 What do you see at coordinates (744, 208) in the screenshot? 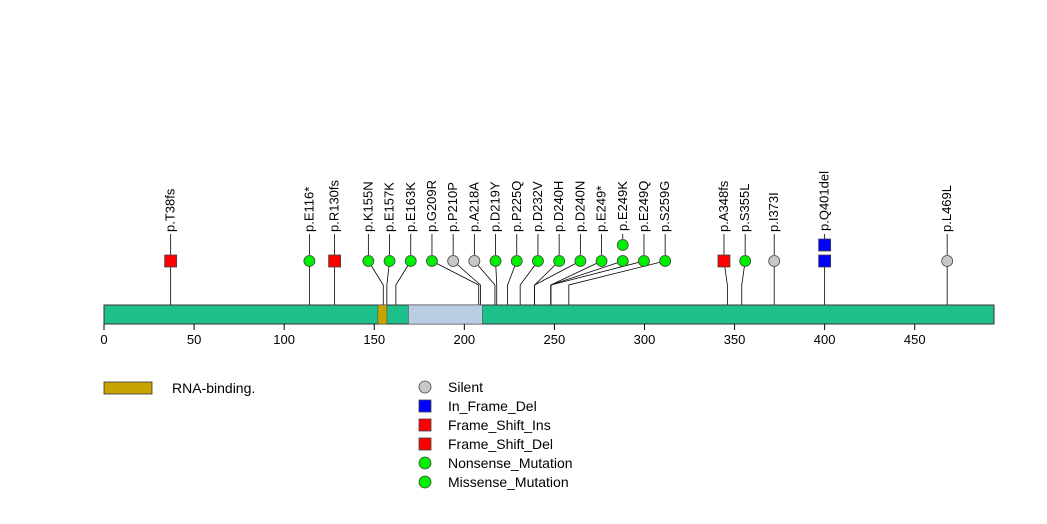
I see `mutation-label: p.S355L` at bounding box center [744, 208].